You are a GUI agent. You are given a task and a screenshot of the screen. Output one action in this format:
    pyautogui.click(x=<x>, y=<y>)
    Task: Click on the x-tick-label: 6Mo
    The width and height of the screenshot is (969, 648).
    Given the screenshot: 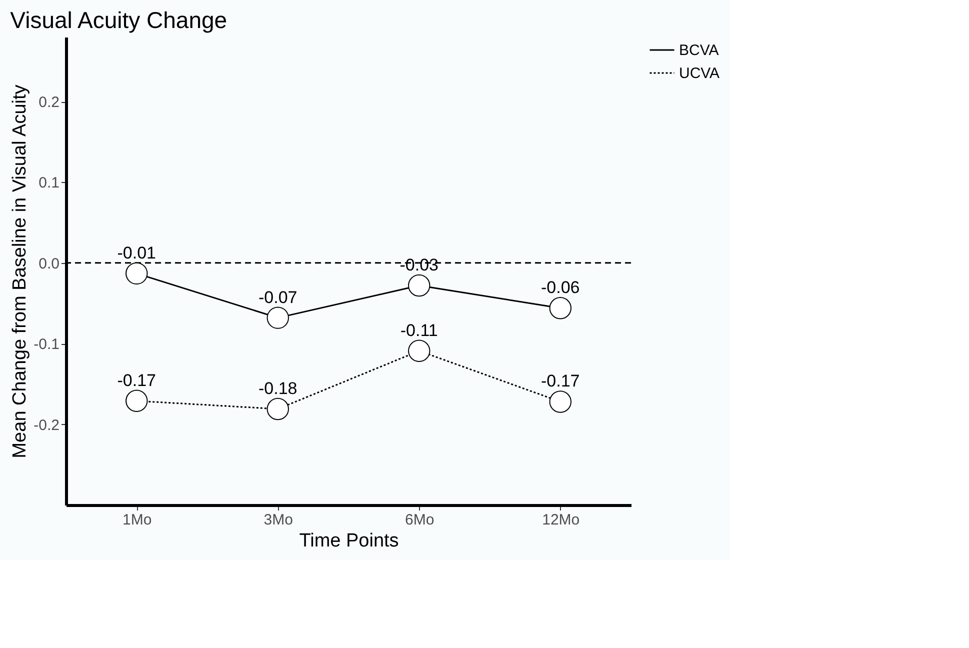 What is the action you would take?
    pyautogui.click(x=419, y=520)
    